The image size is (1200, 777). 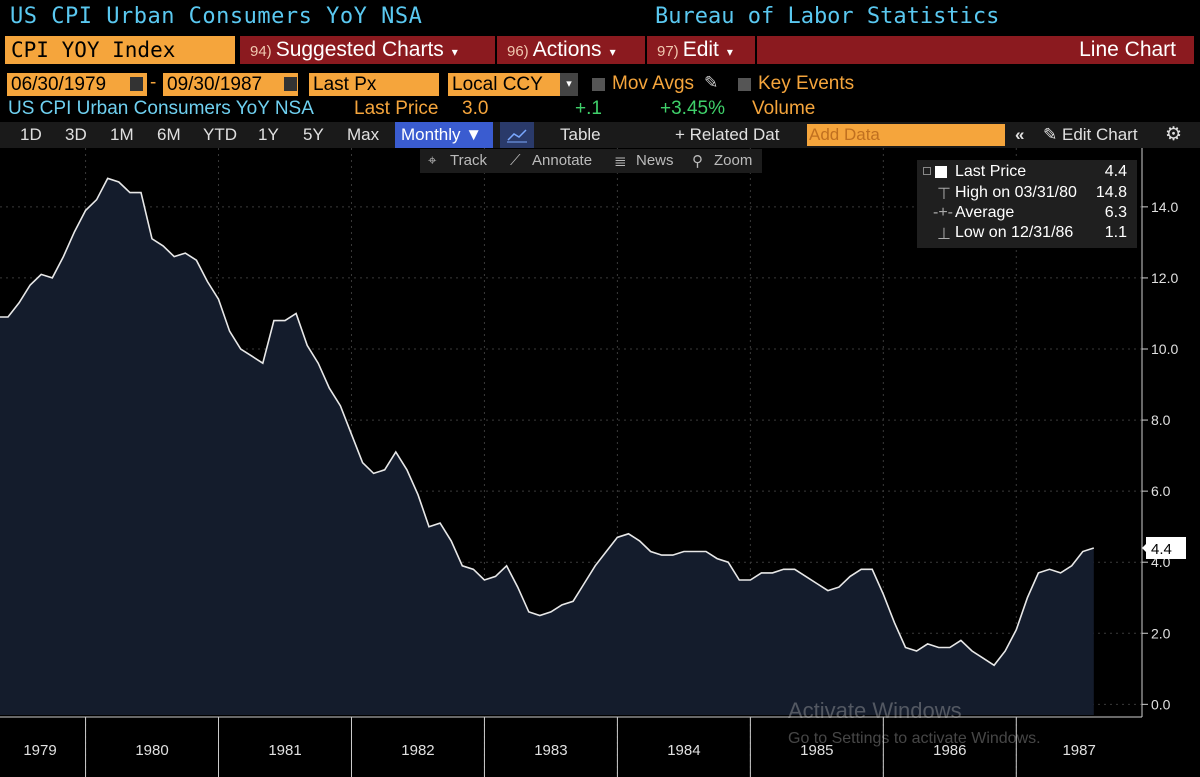 I want to click on edit-number: 97), so click(x=668, y=51).